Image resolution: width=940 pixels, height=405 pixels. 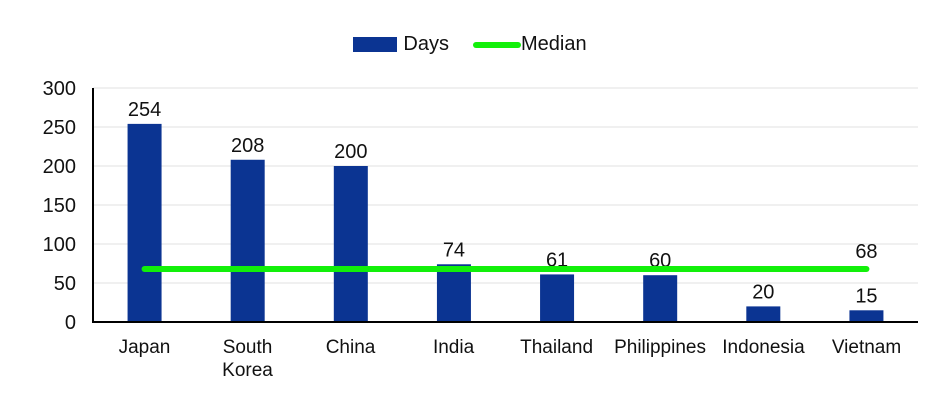 What do you see at coordinates (470, 44) in the screenshot?
I see `chart-legend: Days Median` at bounding box center [470, 44].